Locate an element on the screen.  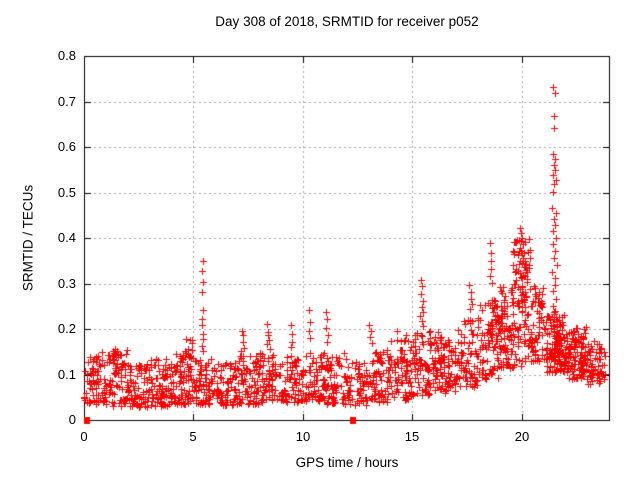
x-tick-label: 15 is located at coordinates (412, 436).